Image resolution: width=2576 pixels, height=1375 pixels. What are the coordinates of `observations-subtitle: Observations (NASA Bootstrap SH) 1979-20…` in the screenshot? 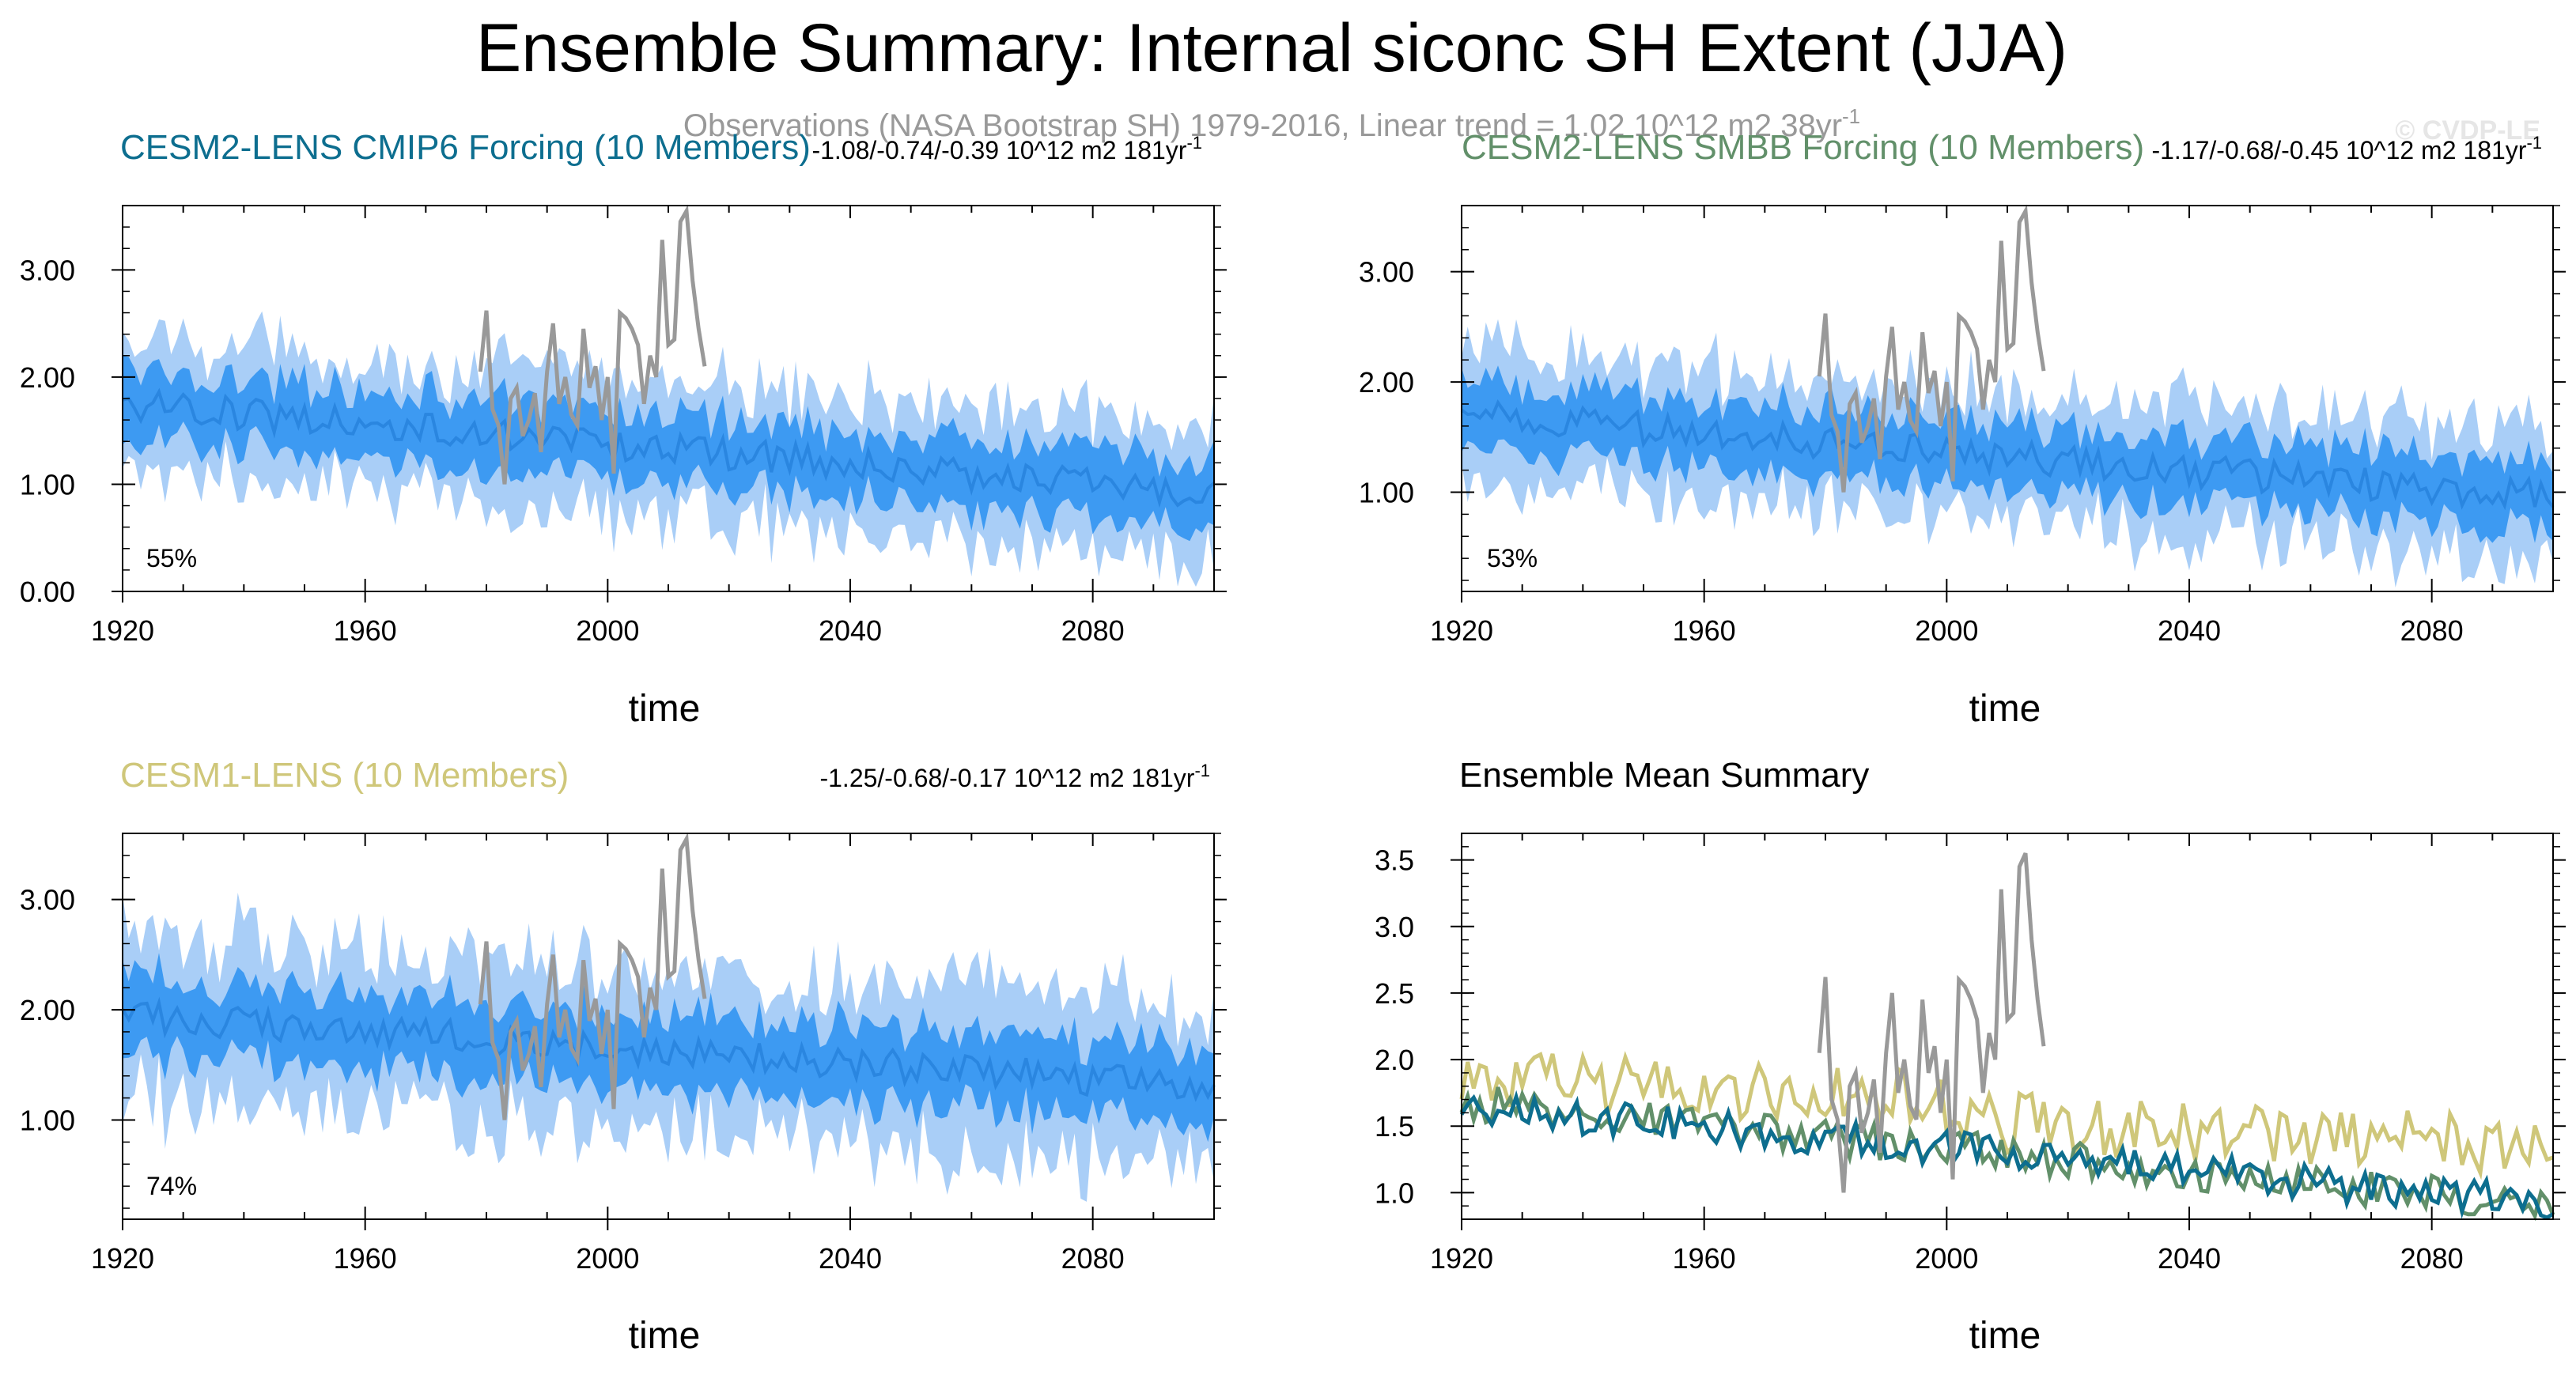 It's located at (1271, 123).